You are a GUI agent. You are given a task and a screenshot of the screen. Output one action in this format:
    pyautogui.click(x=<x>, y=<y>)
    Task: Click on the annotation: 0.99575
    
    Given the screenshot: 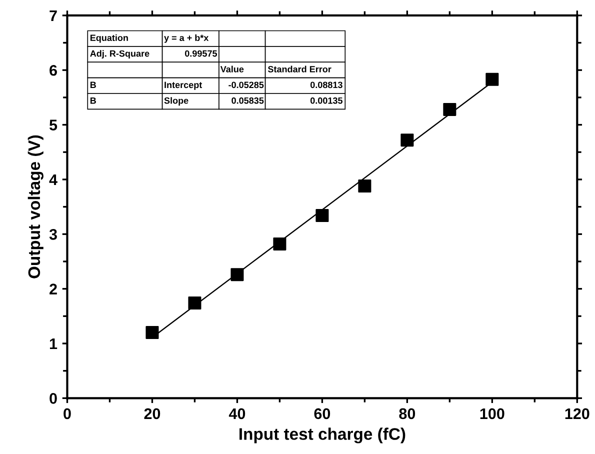 What is the action you would take?
    pyautogui.click(x=201, y=53)
    